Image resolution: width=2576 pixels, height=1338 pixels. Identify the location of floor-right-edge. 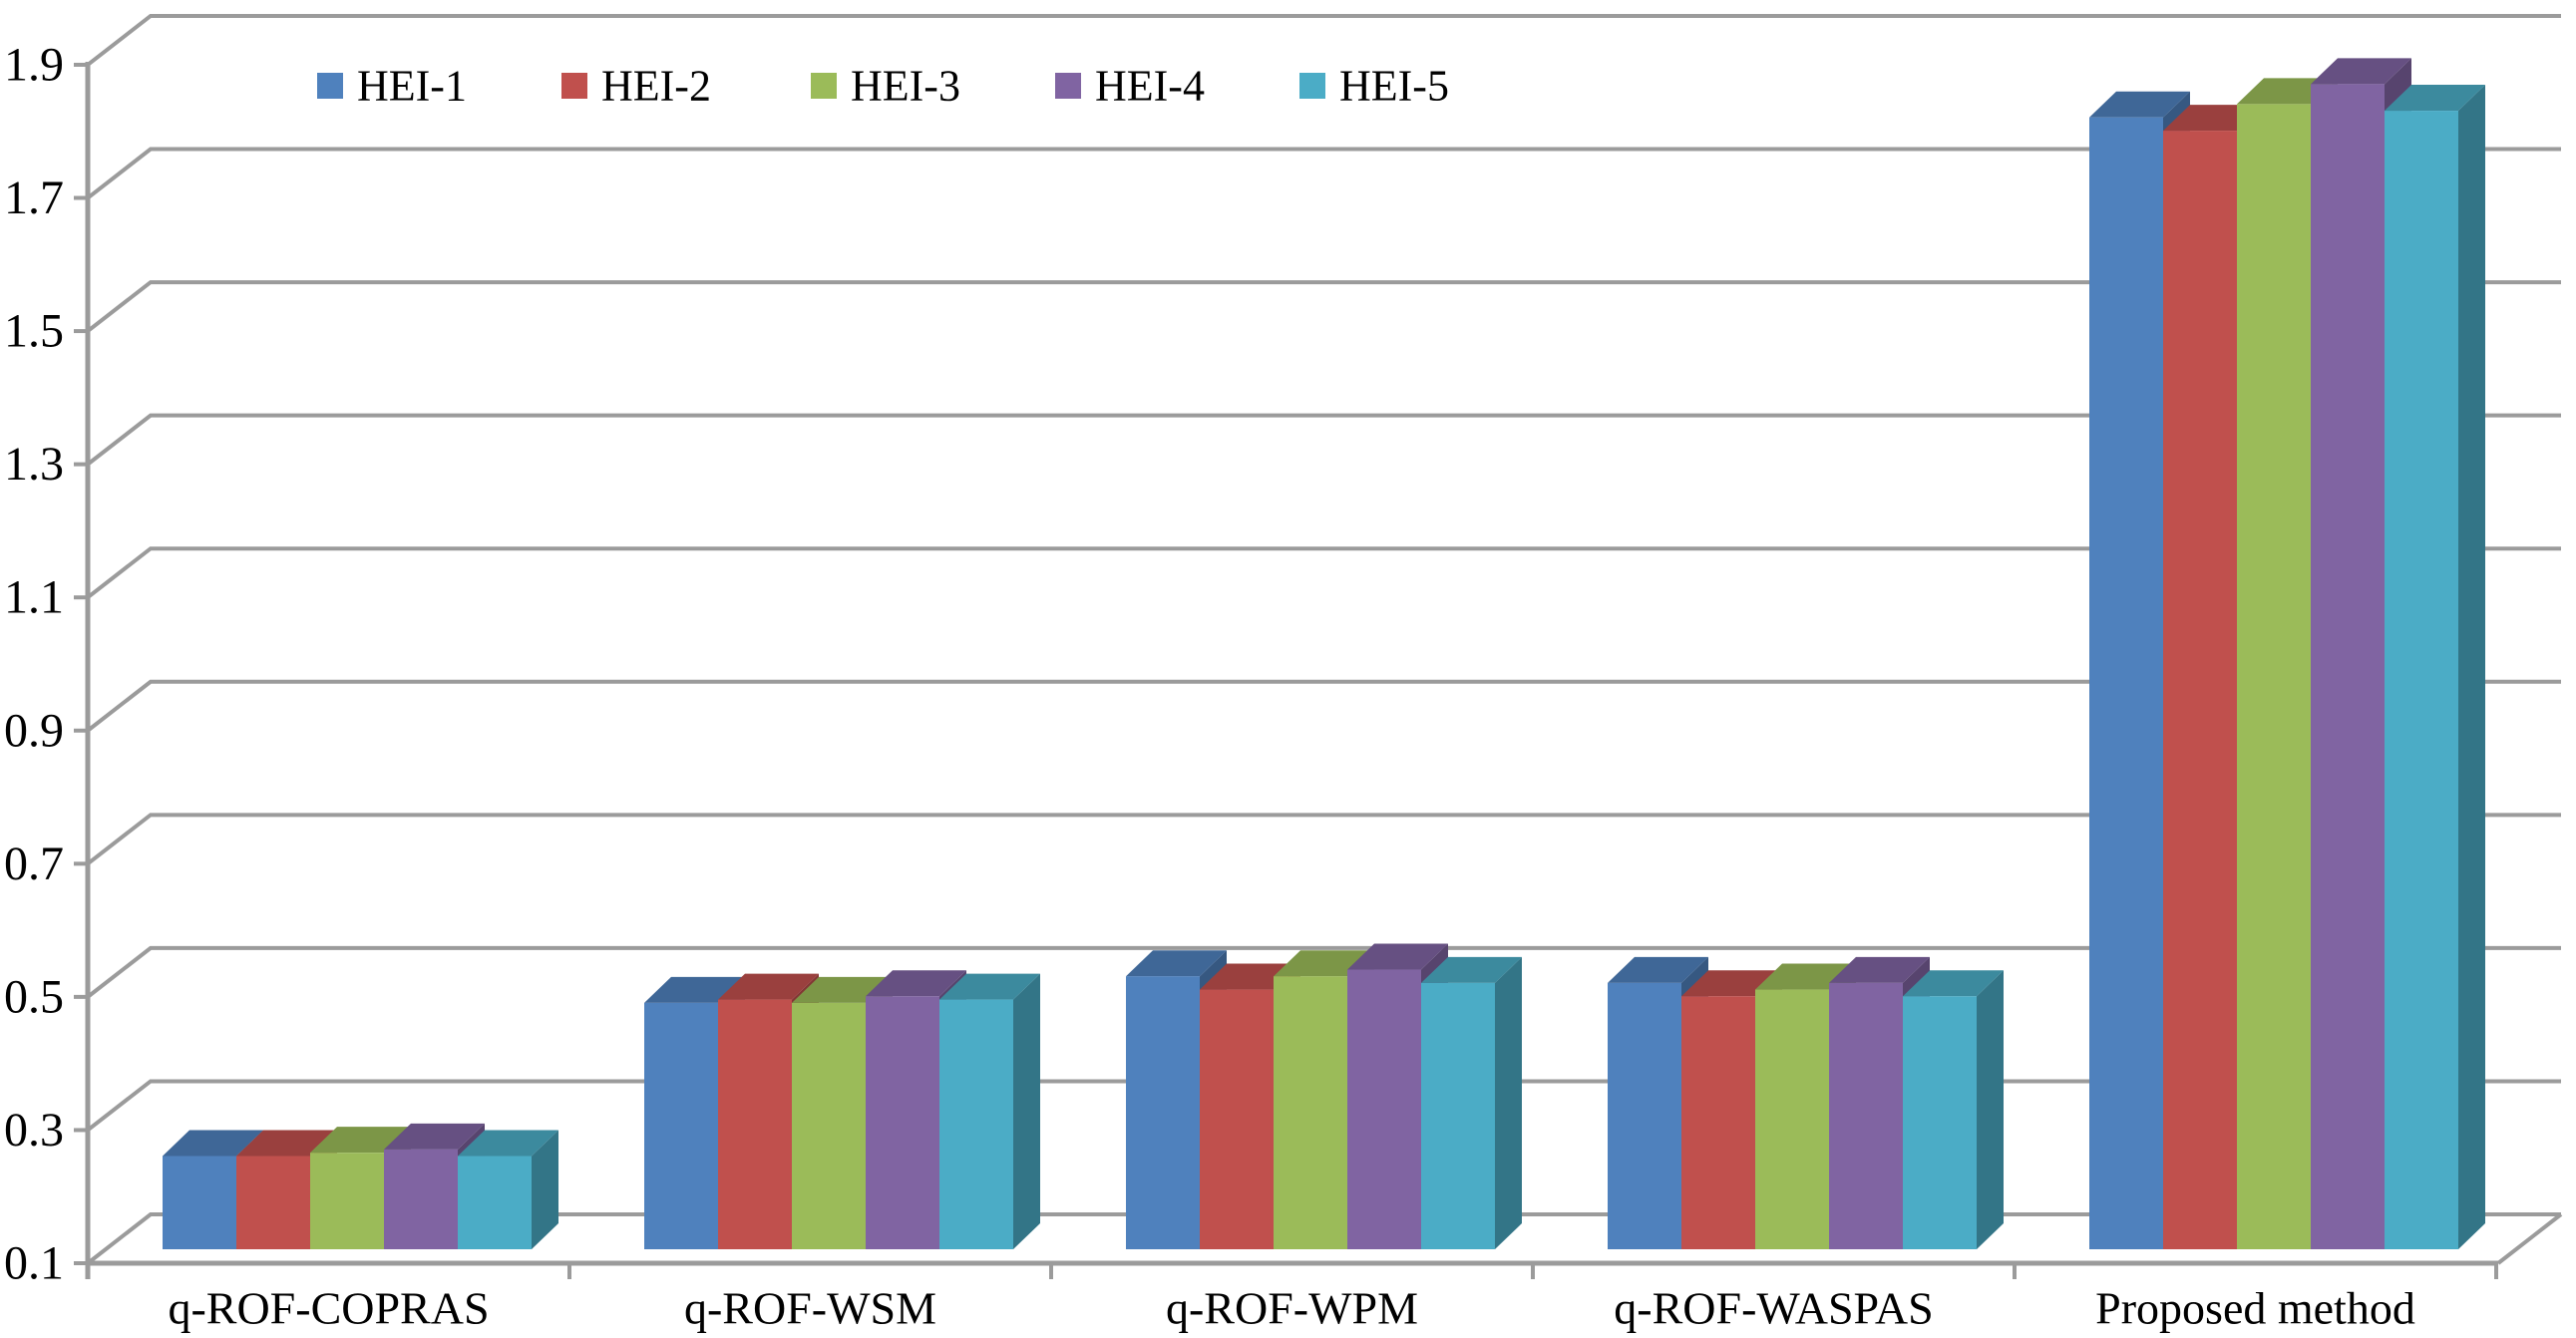
(2529, 1238).